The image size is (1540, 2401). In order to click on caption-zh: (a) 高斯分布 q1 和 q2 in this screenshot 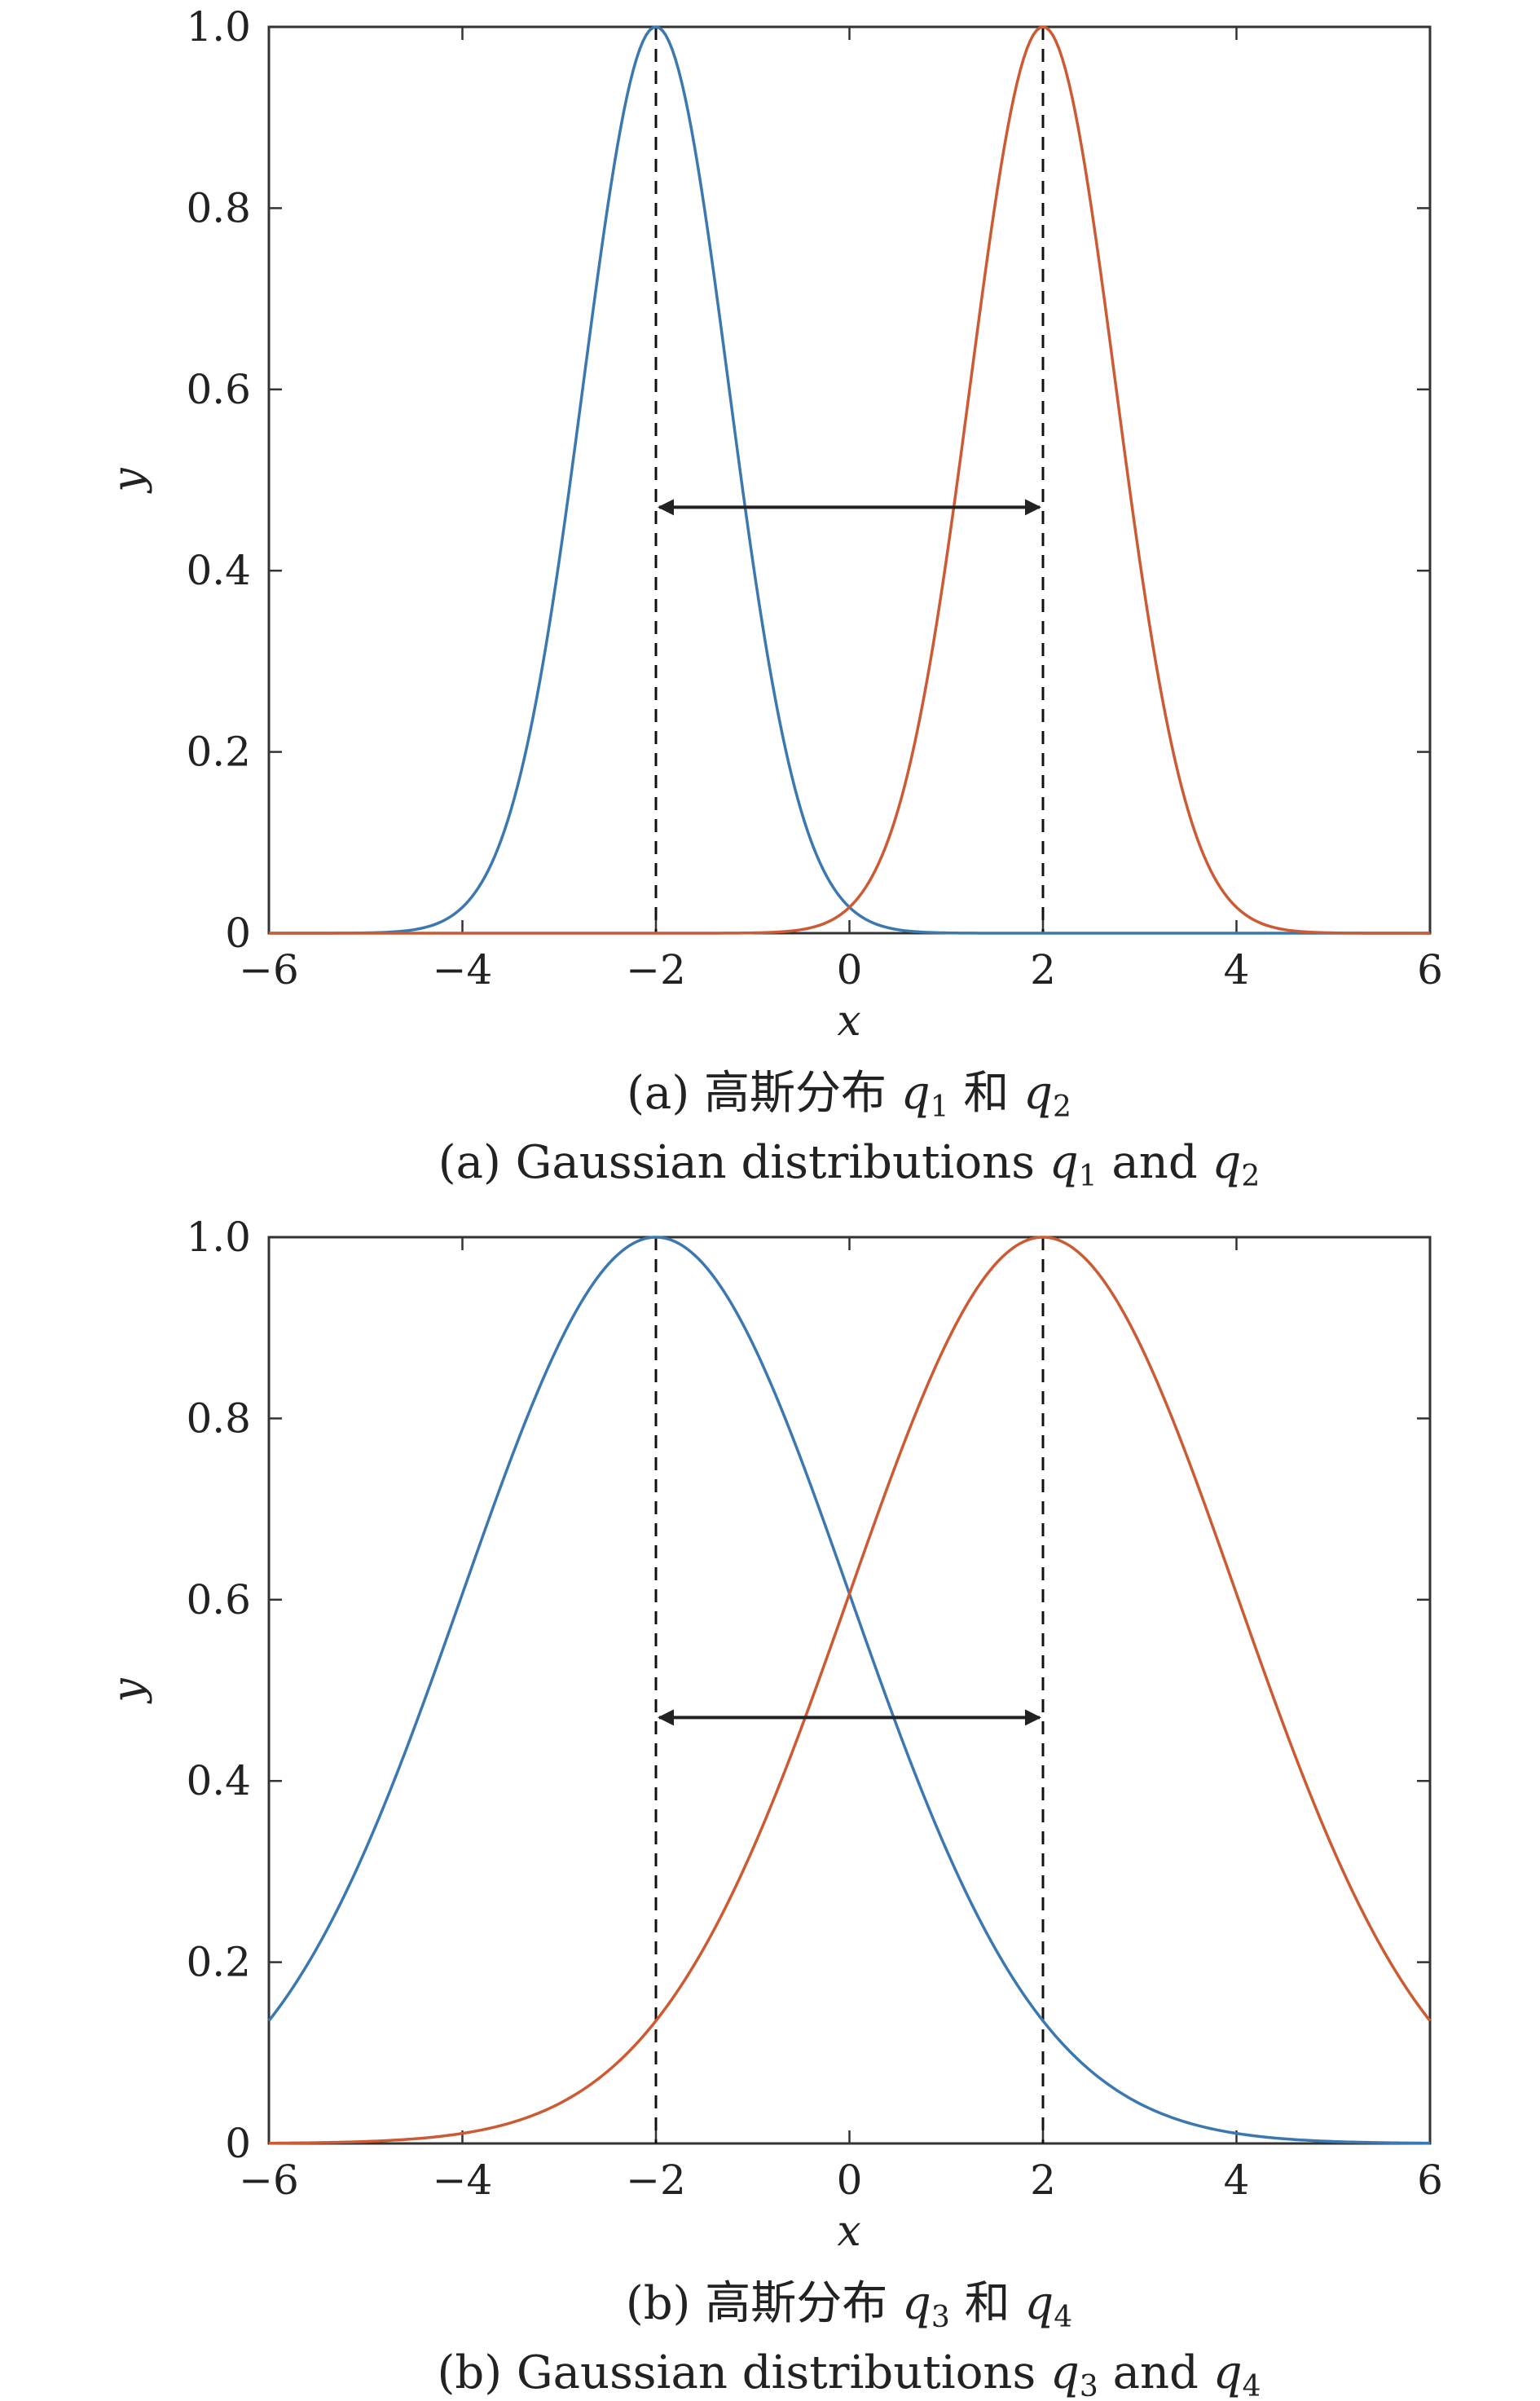, I will do `click(849, 1095)`.